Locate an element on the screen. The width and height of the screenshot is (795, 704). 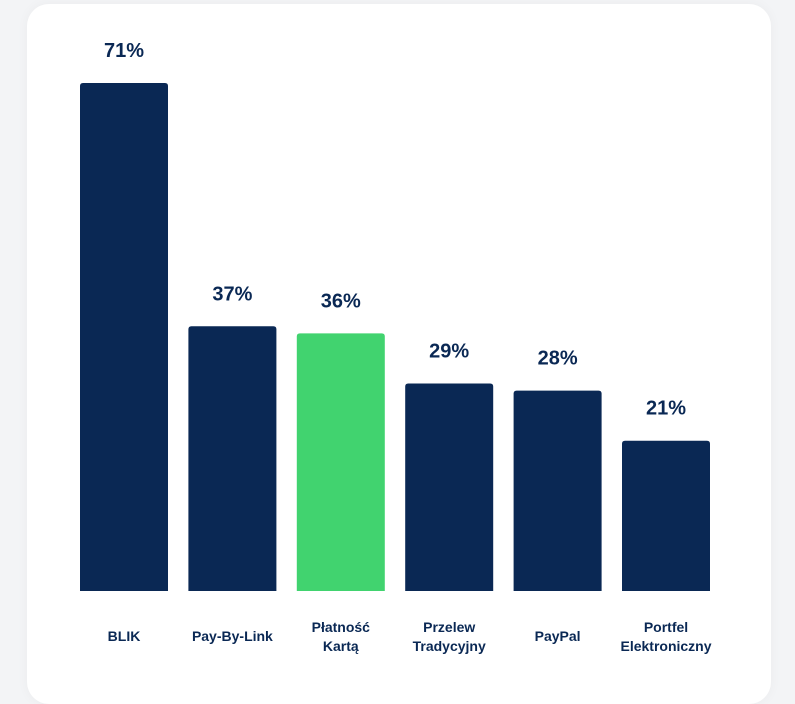
value-label: 28% is located at coordinates (558, 359).